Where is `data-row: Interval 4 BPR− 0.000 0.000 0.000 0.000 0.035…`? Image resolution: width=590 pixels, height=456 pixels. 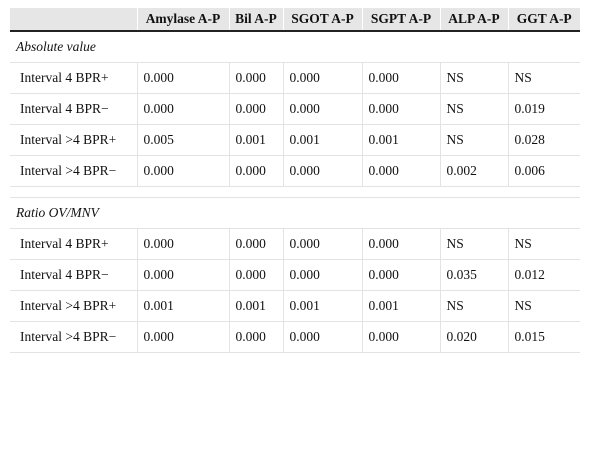
data-row: Interval 4 BPR− 0.000 0.000 0.000 0.000 0.035… is located at coordinates (295, 275).